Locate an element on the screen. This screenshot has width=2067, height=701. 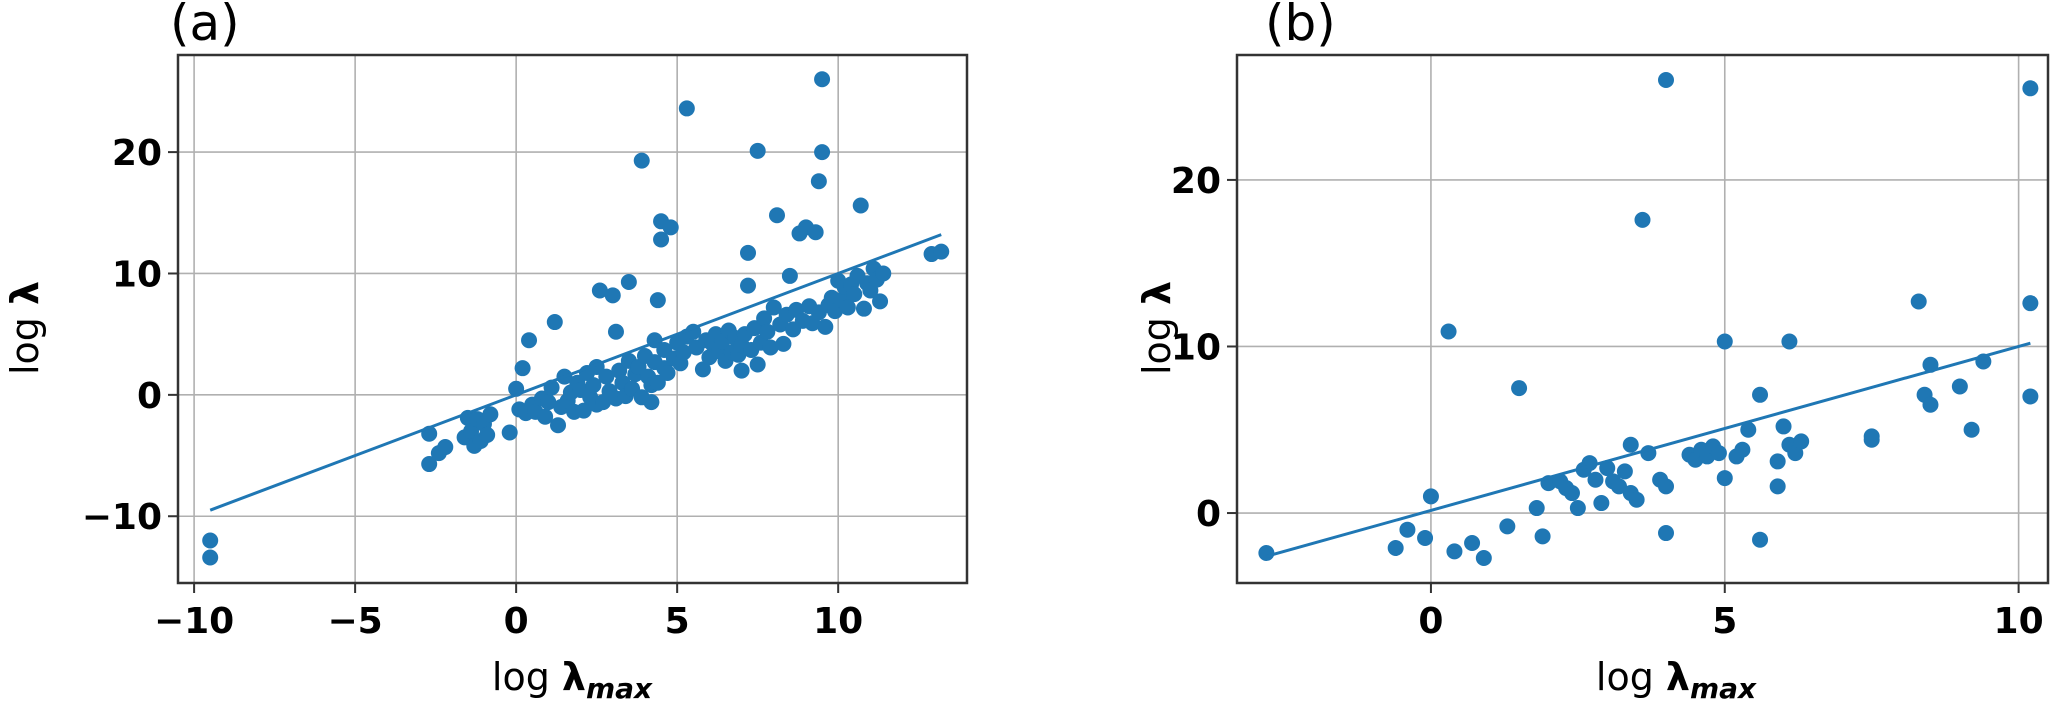
panel-label-a: (a) is located at coordinates (205, 26).